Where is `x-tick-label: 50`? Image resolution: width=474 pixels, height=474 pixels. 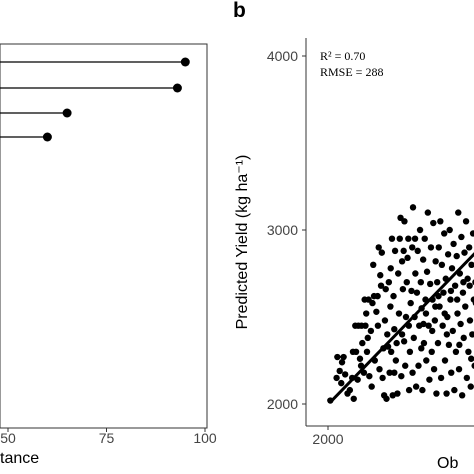 x-tick-label: 50 is located at coordinates (8, 438).